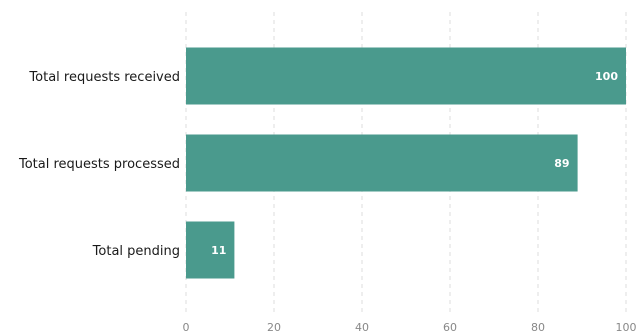 This screenshot has width=638, height=332. I want to click on data-label-1: 100, so click(606, 76).